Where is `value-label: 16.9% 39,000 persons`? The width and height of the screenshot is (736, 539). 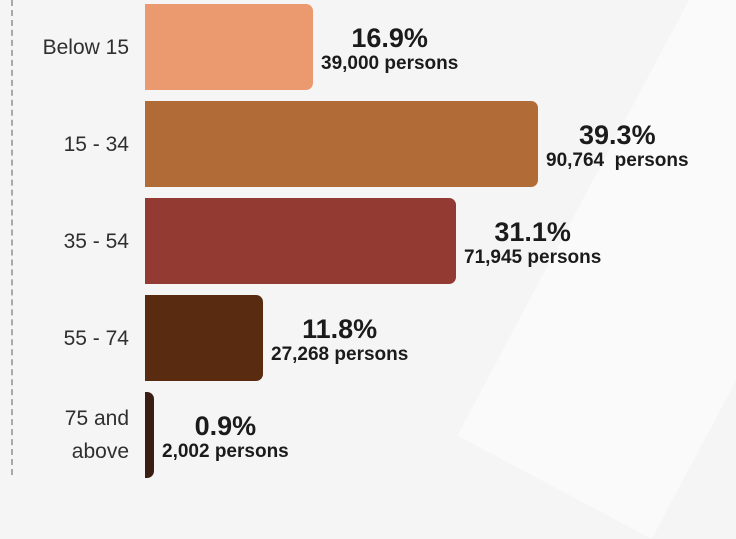 value-label: 16.9% 39,000 persons is located at coordinates (389, 49).